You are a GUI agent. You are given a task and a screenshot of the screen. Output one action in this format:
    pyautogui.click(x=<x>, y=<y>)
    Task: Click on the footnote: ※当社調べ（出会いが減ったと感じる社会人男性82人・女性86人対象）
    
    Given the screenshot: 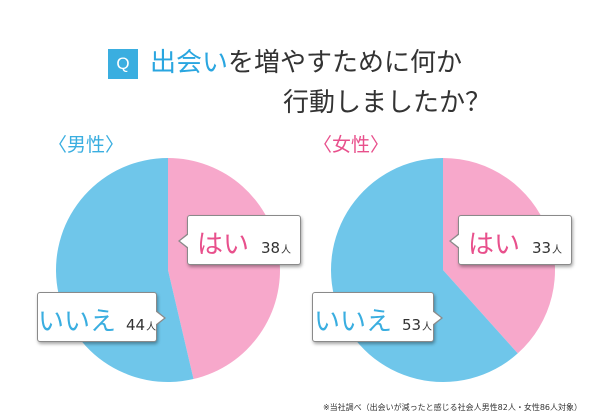 What is the action you would take?
    pyautogui.click(x=452, y=407)
    